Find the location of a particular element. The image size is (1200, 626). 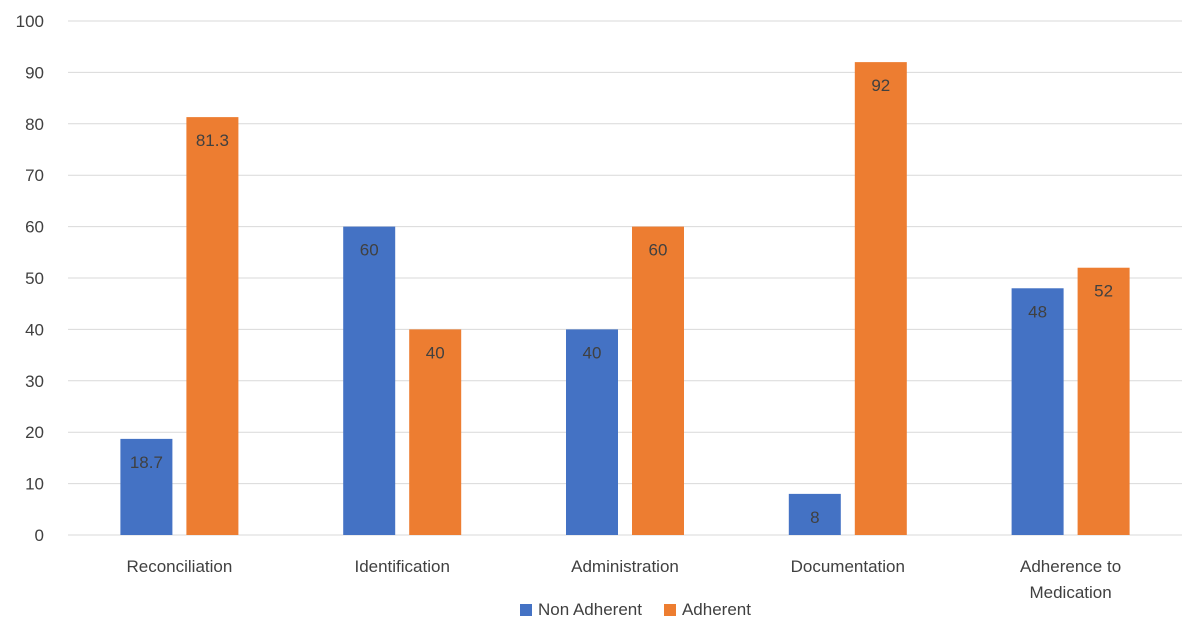

legend-label-non-adherent: Non Adherent is located at coordinates (590, 609).